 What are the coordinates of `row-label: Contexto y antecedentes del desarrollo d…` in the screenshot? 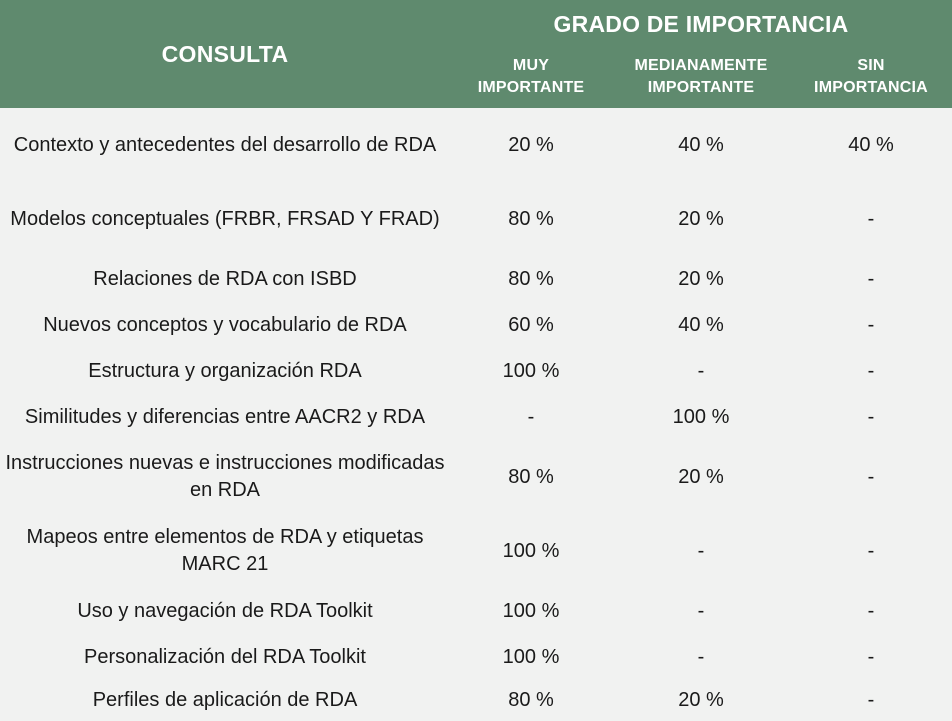 It's located at (225, 144).